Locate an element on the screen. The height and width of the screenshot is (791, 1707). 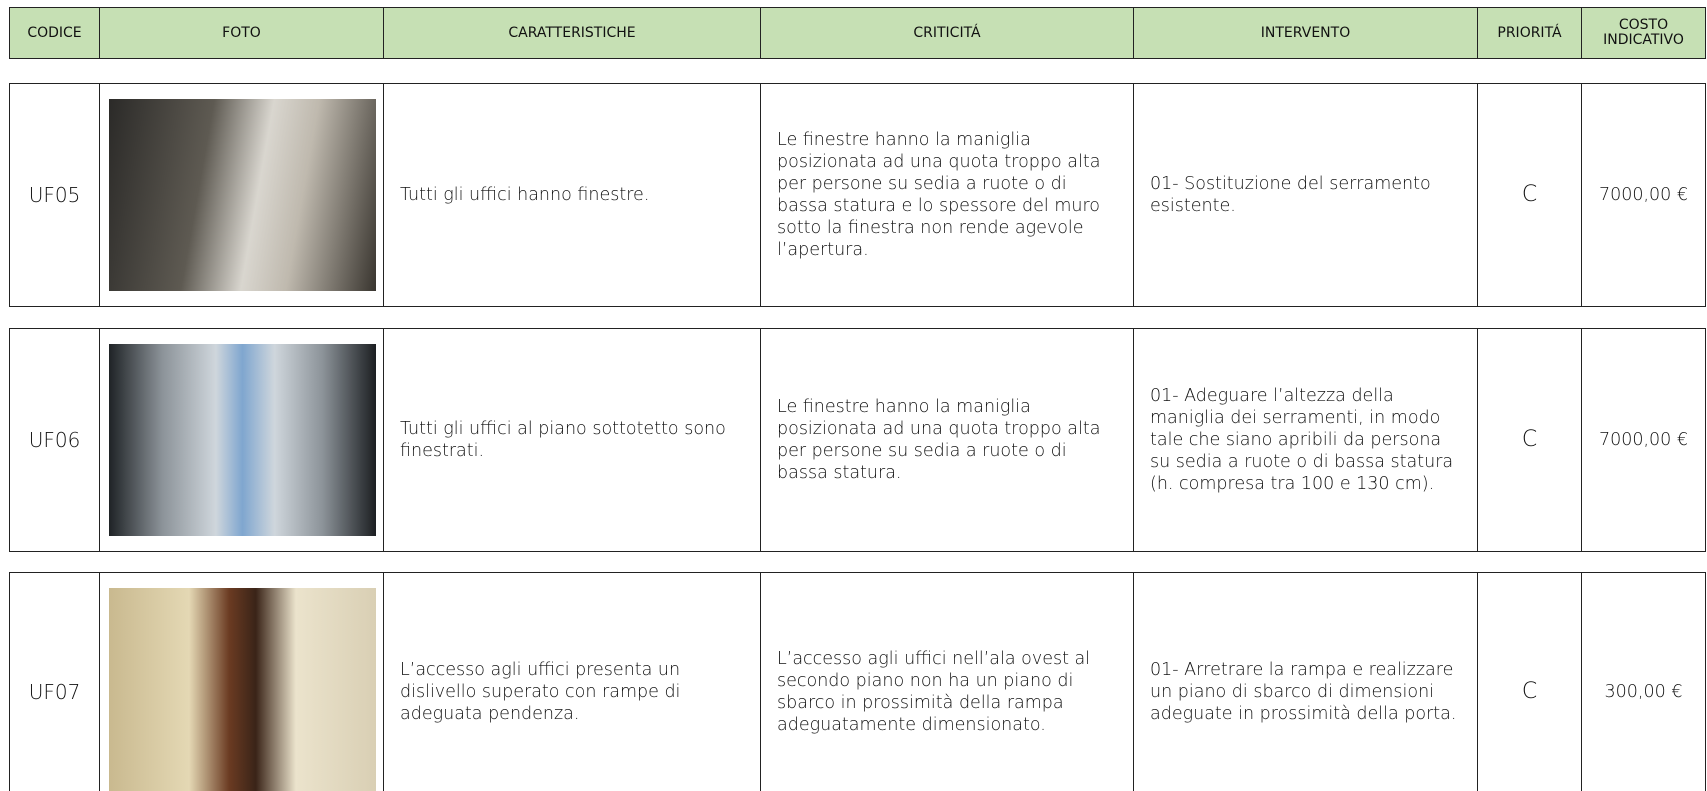
header-cell: FOTO is located at coordinates (241, 33).